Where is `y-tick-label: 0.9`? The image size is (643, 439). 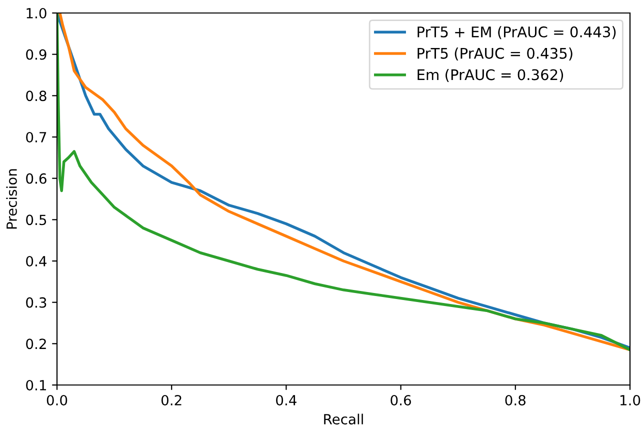
y-tick-label: 0.9 is located at coordinates (36, 54).